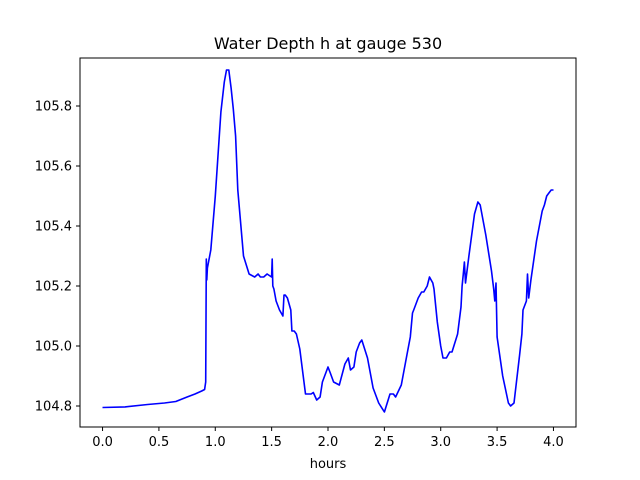 This screenshot has width=640, height=480. I want to click on x-tick-label: 4.0, so click(553, 442).